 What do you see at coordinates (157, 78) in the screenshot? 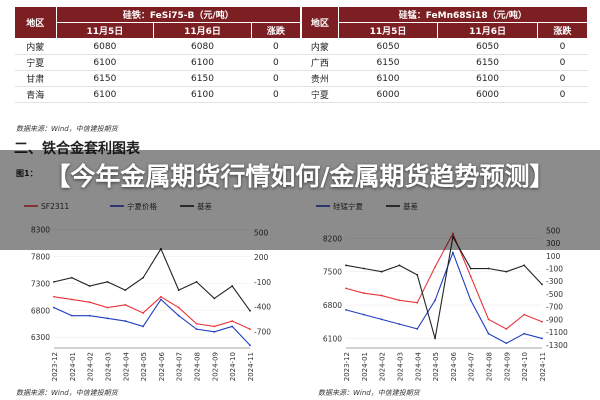
I see `table-row: 甘肃 6150 6150 0` at bounding box center [157, 78].